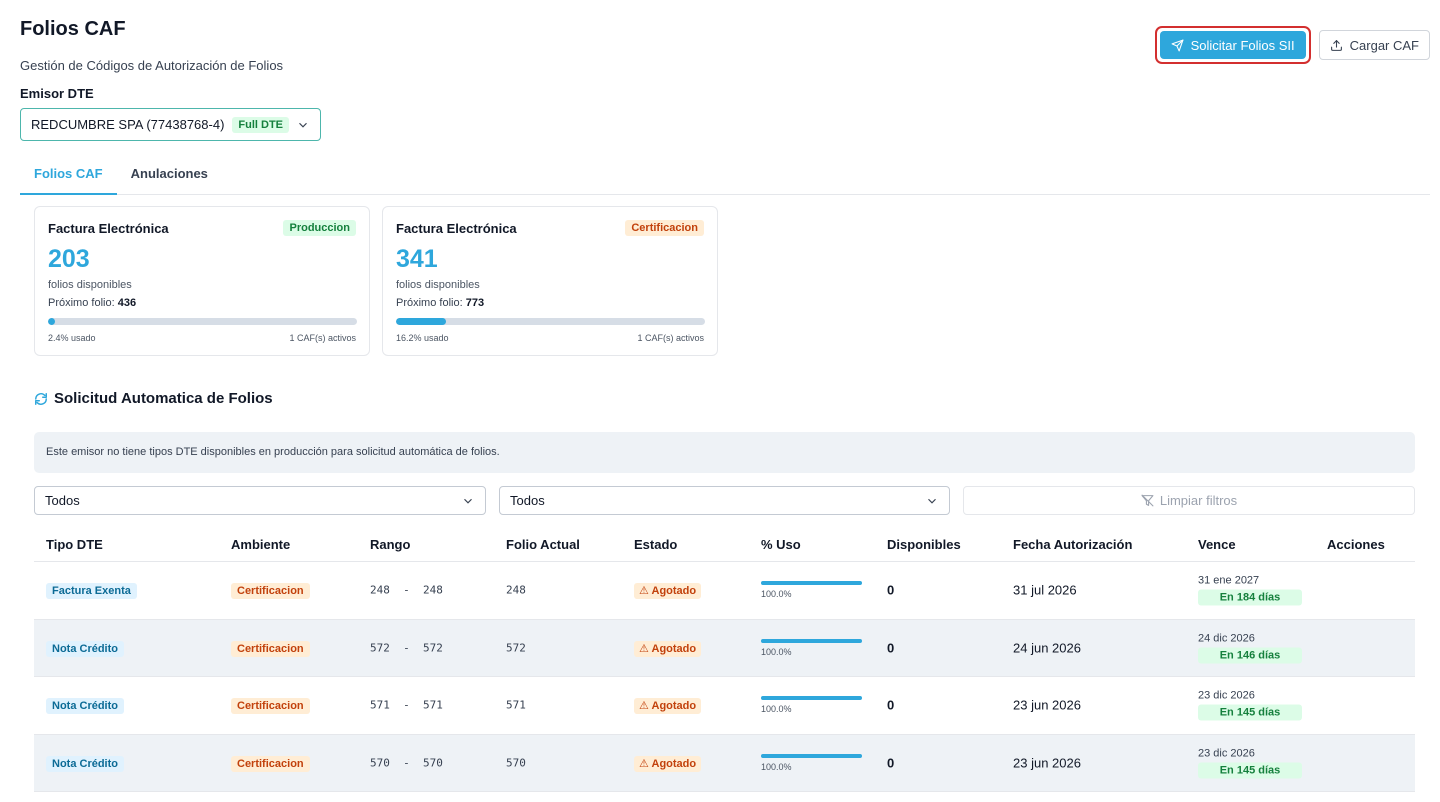 The image size is (1440, 802). Describe the element at coordinates (550, 321) in the screenshot. I see `usage-bar` at that location.